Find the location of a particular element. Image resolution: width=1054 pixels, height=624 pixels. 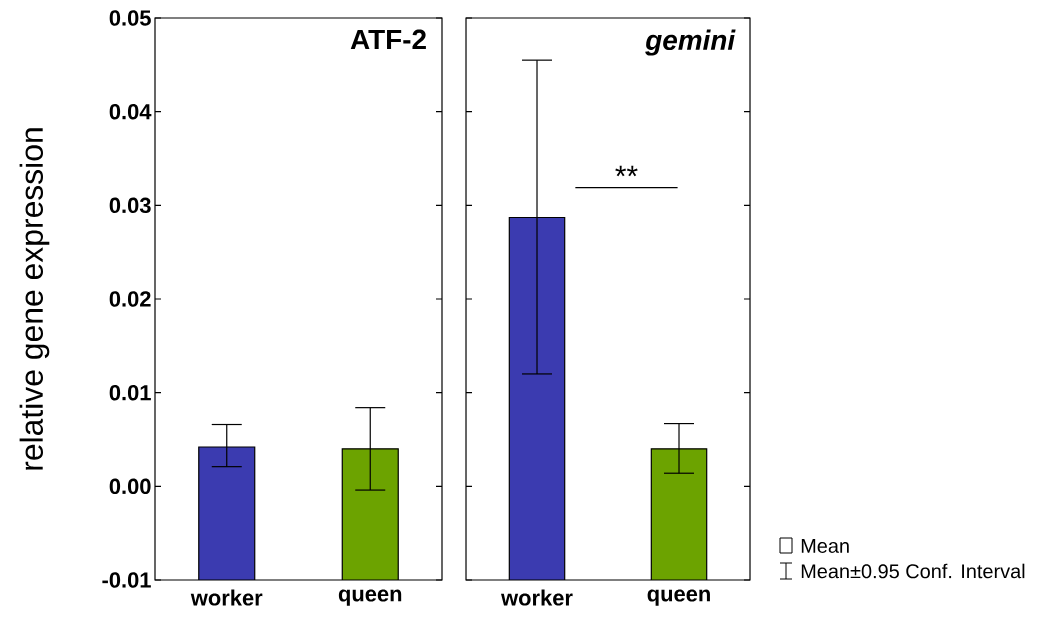

y-tick-label: 0.02 is located at coordinates (130, 299).